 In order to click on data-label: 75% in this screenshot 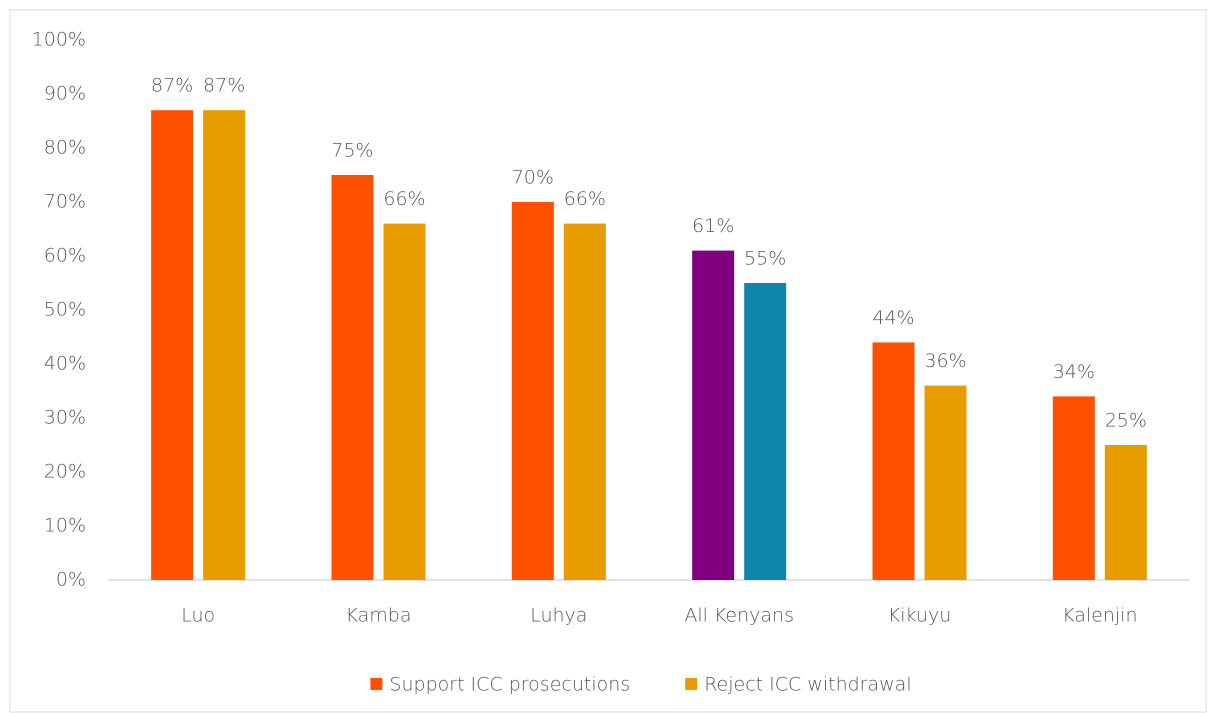, I will do `click(352, 151)`.